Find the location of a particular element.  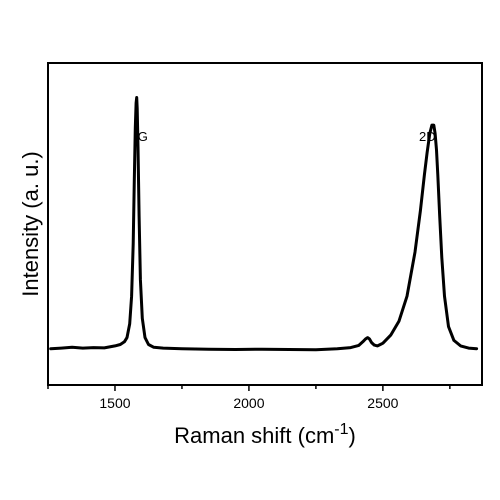

x-axis-tick-labels: 1500 2000 2500 is located at coordinates (248, 403).